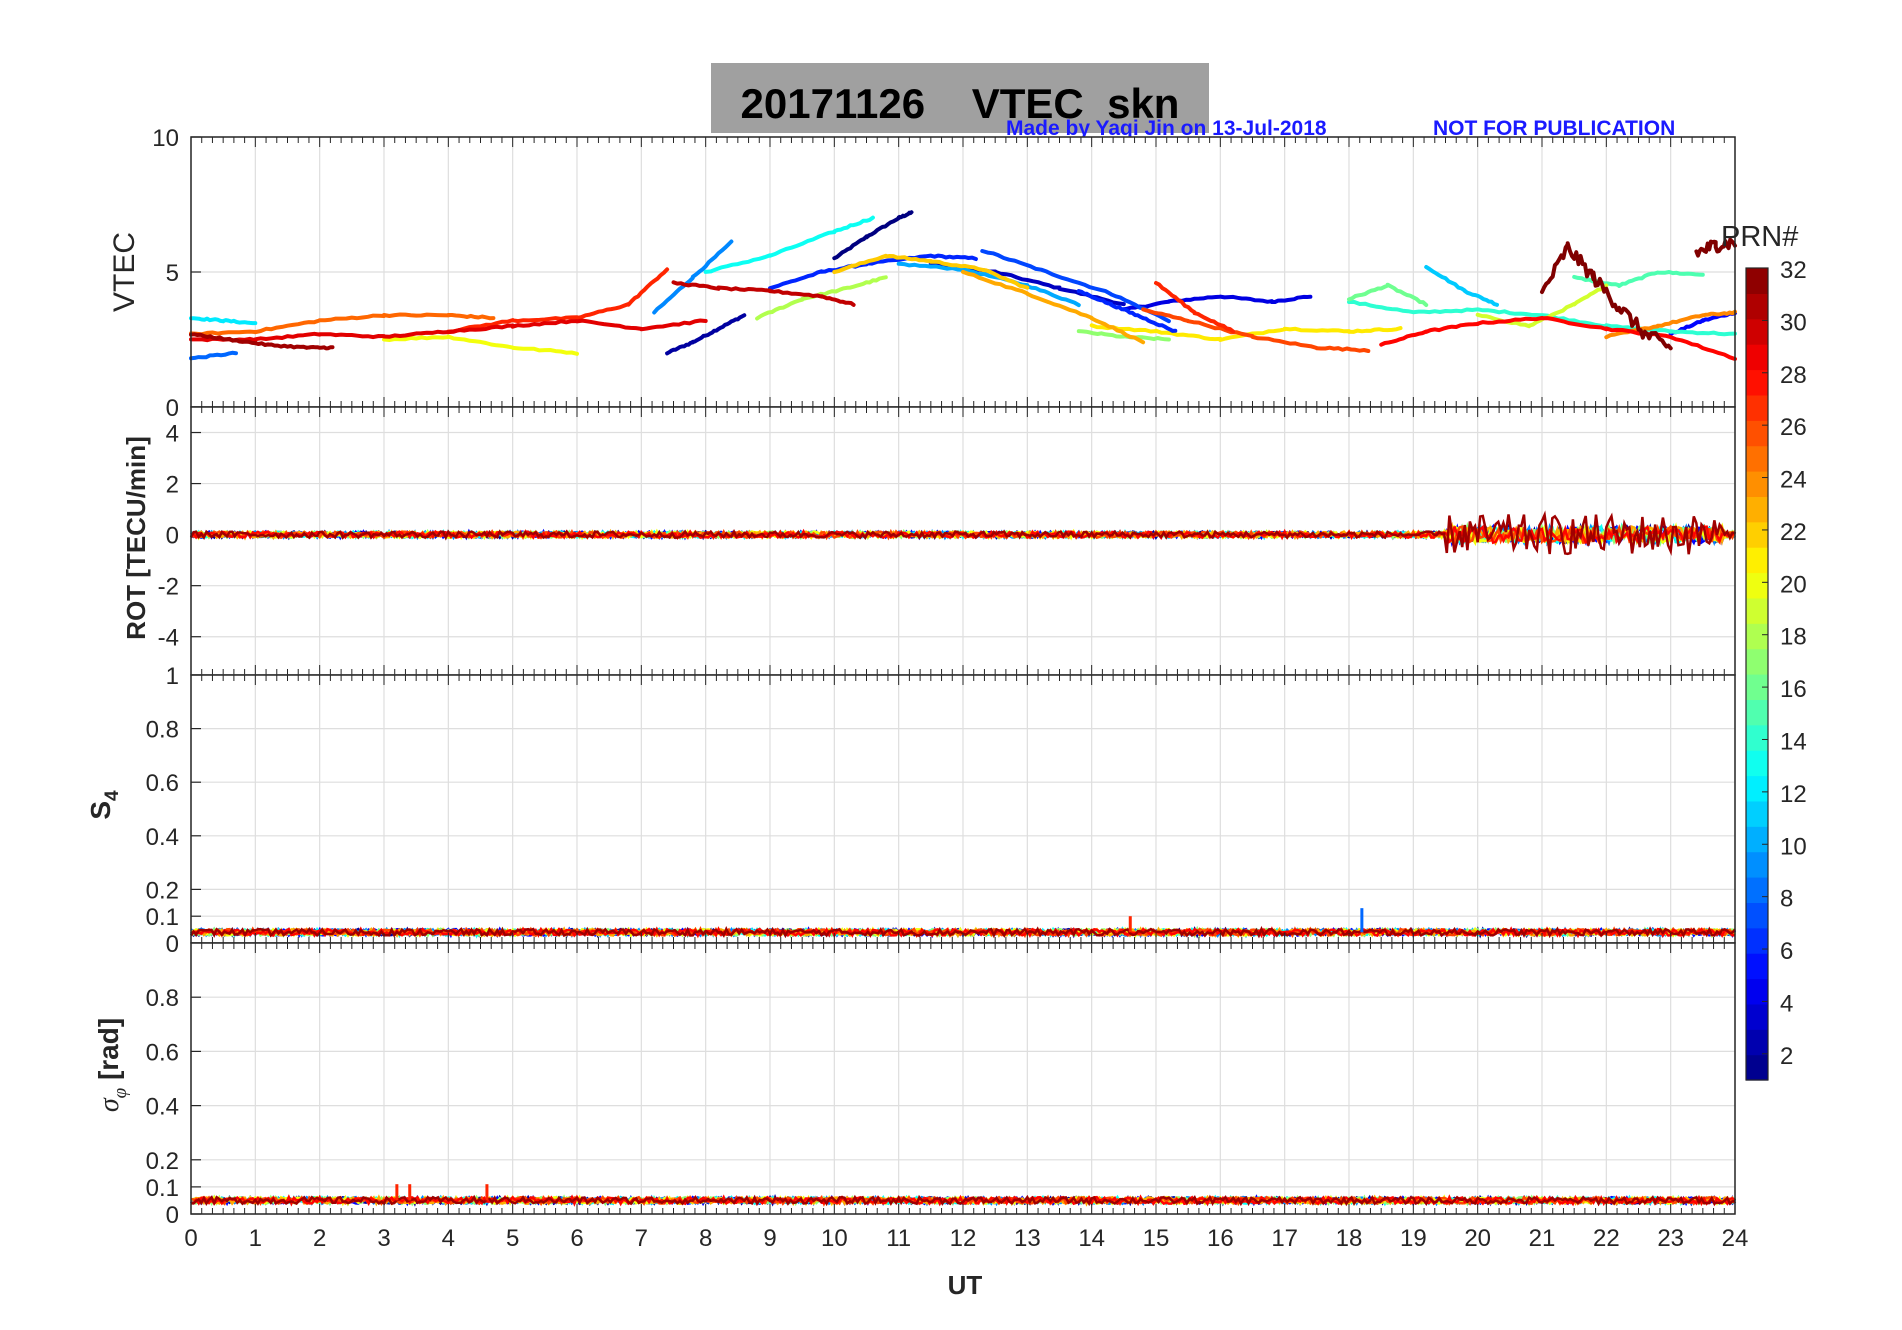 This screenshot has width=1902, height=1330. I want to click on y-tick-label: 0.8, so click(162, 730).